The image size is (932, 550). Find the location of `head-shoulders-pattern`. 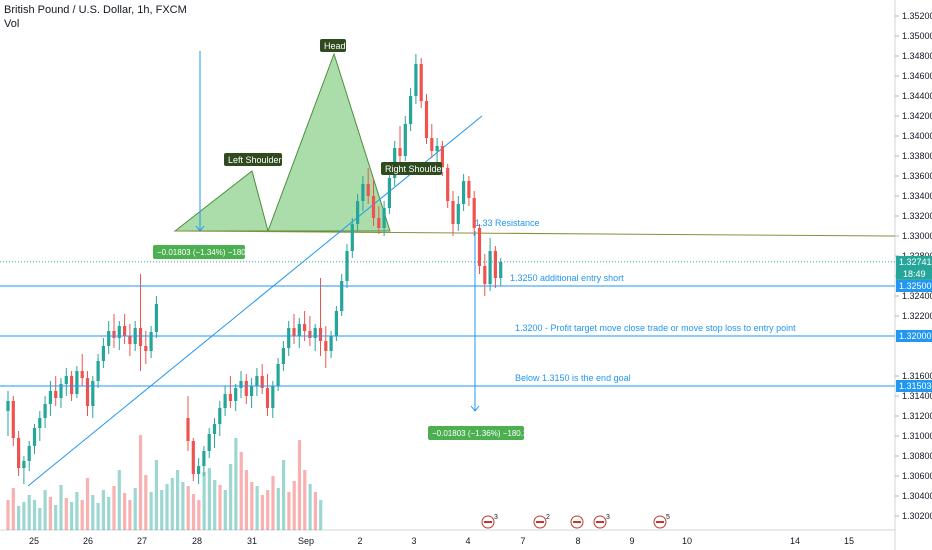

head-shoulders-pattern is located at coordinates (282, 142).